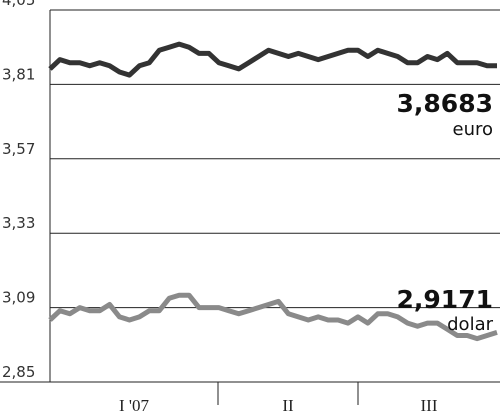  What do you see at coordinates (429, 405) in the screenshot?
I see `x-tick-label: III` at bounding box center [429, 405].